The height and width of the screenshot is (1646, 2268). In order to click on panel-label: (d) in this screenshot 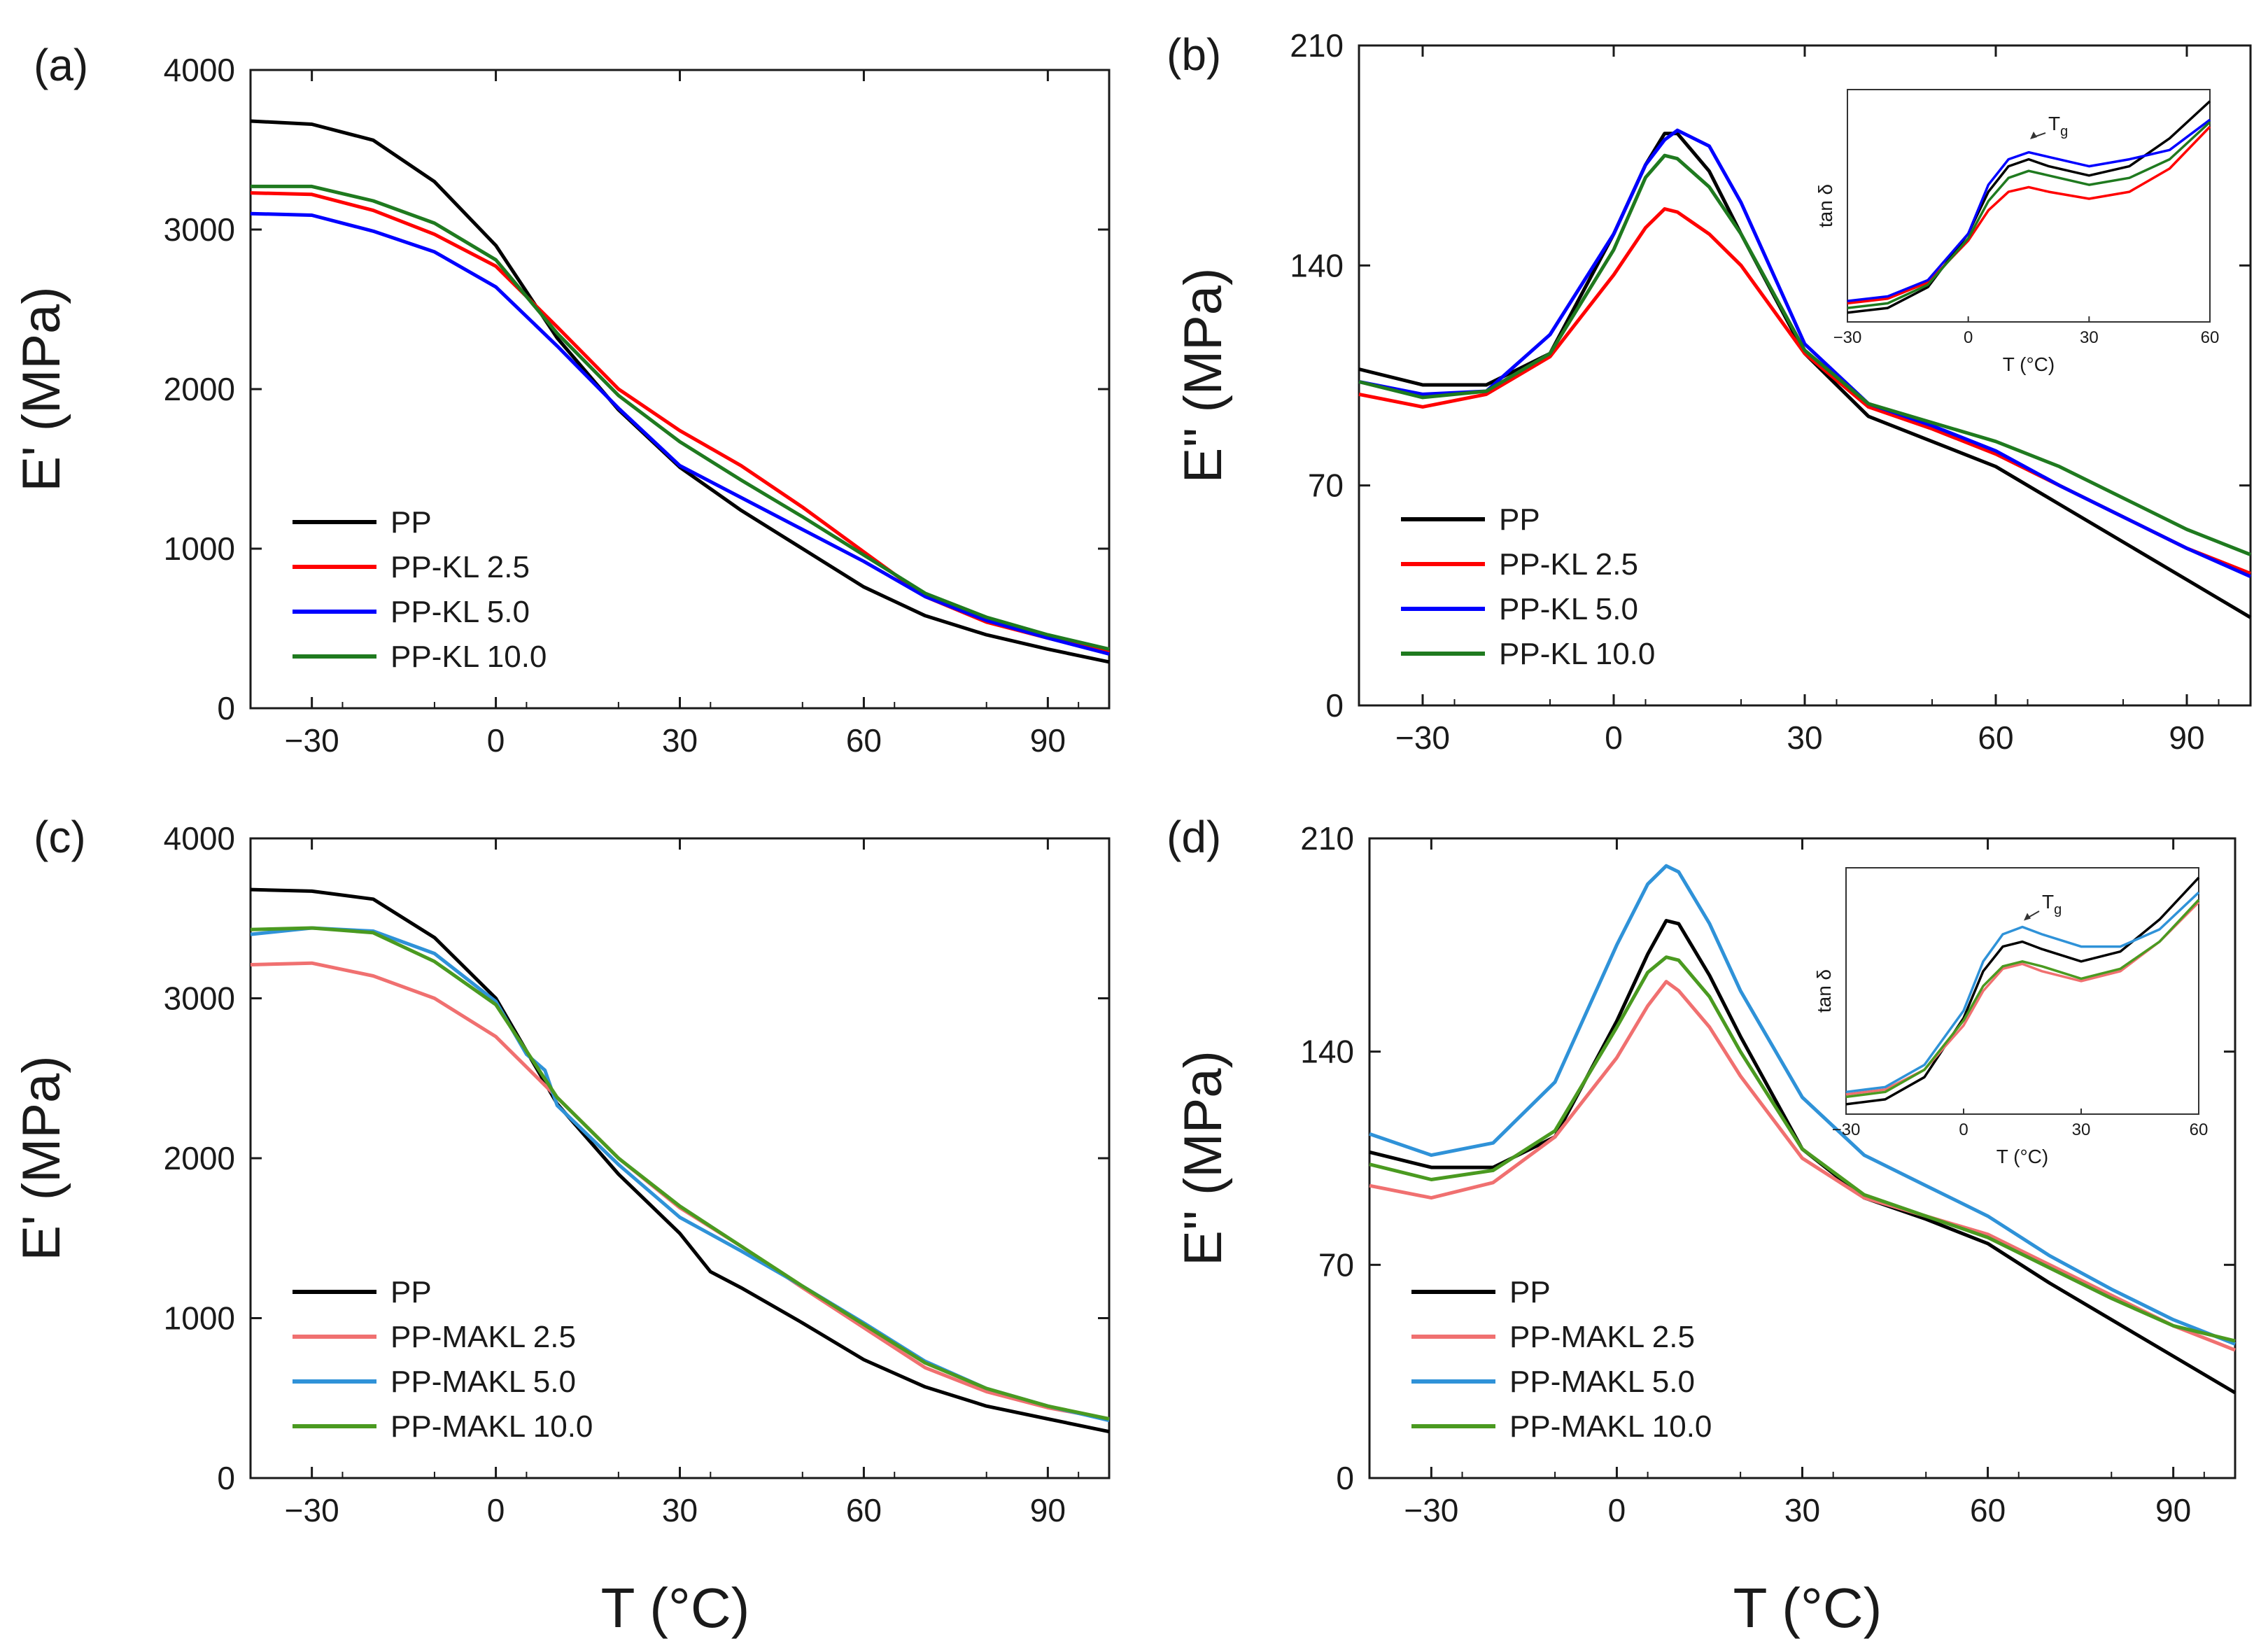, I will do `click(1194, 837)`.